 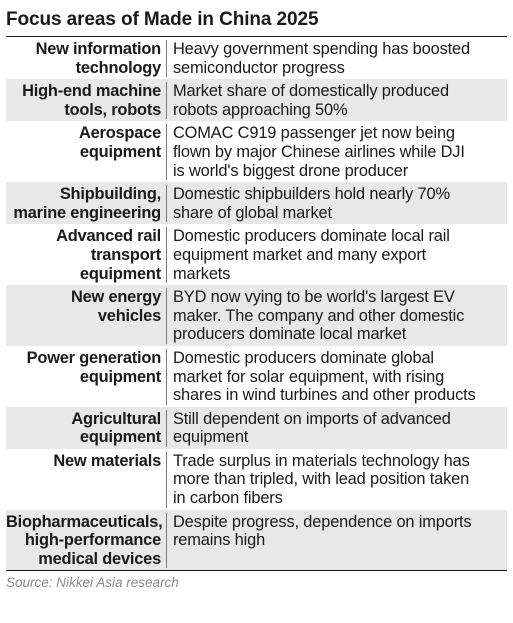 I want to click on focus-area-cell: High-end machine tools, robots, so click(x=86, y=101).